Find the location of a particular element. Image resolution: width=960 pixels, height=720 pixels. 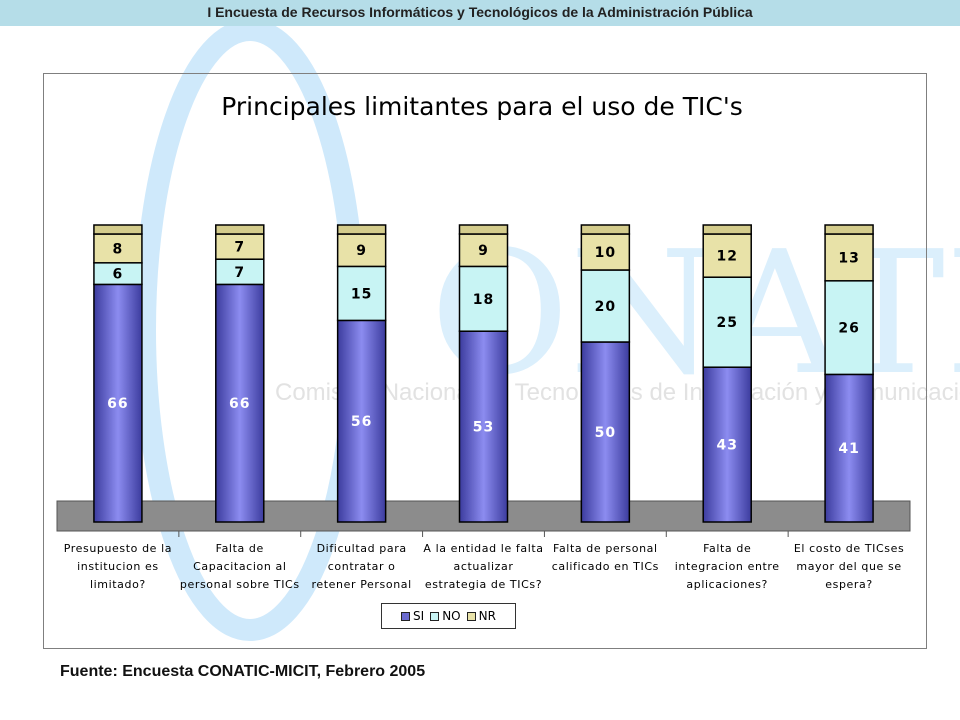

category-label-4-line-2: actualizar is located at coordinates (484, 566).